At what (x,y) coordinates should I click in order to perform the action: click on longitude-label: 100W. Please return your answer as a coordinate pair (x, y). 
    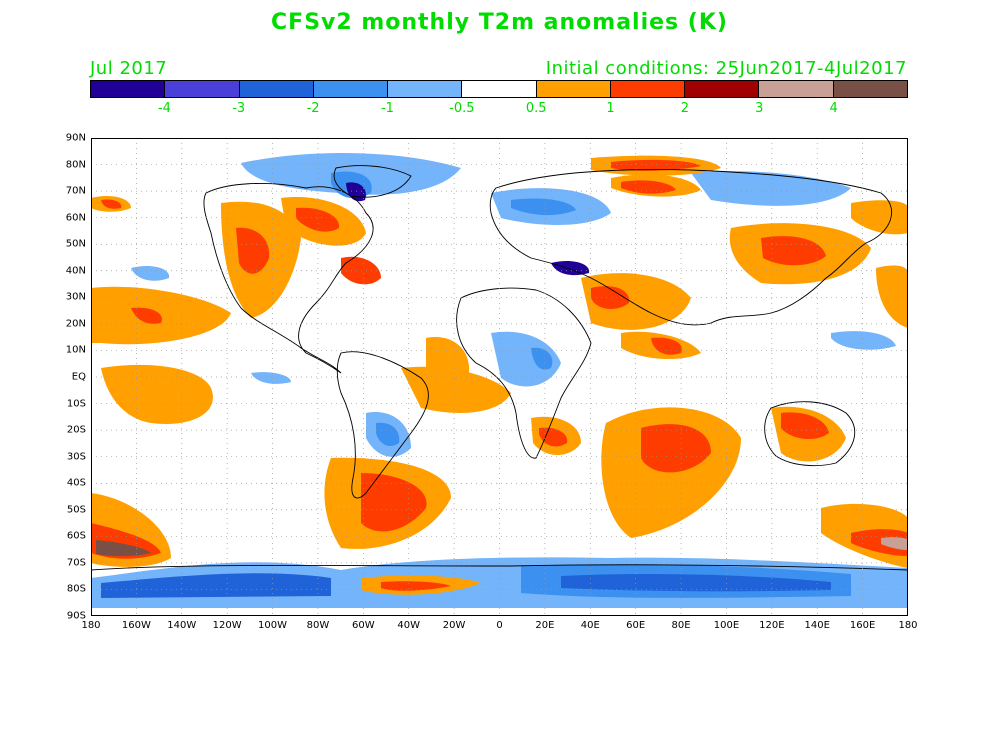
    Looking at the image, I should click on (273, 625).